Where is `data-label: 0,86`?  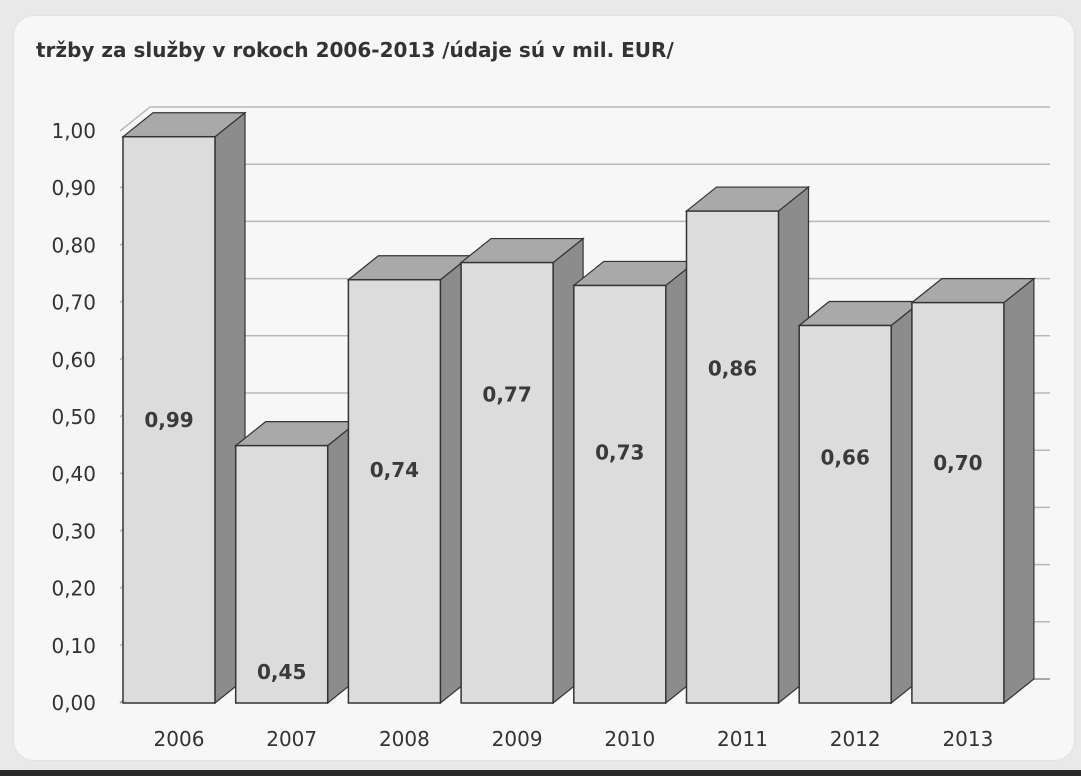 data-label: 0,86 is located at coordinates (732, 368).